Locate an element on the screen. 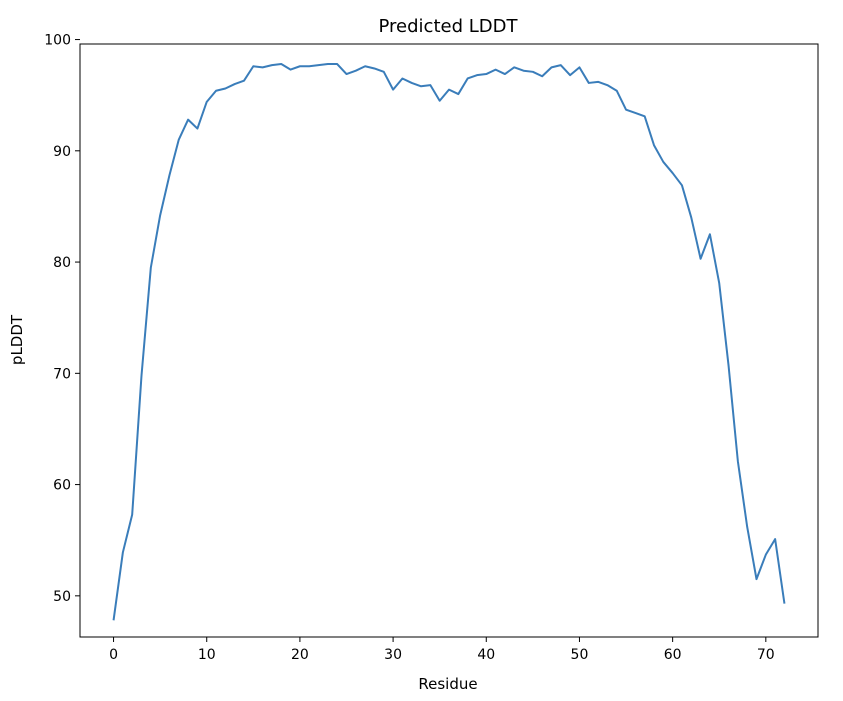 This screenshot has height=701, width=843. x-tick-label: 40 is located at coordinates (486, 655).